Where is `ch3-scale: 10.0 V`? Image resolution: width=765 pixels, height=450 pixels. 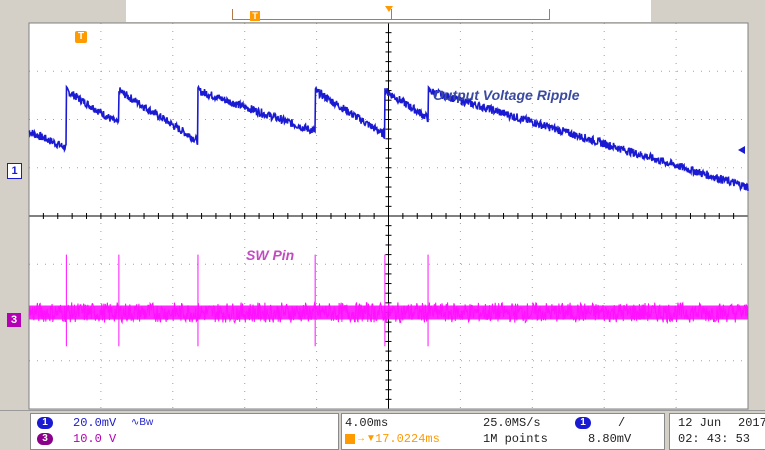
ch3-scale: 10.0 V is located at coordinates (95, 439).